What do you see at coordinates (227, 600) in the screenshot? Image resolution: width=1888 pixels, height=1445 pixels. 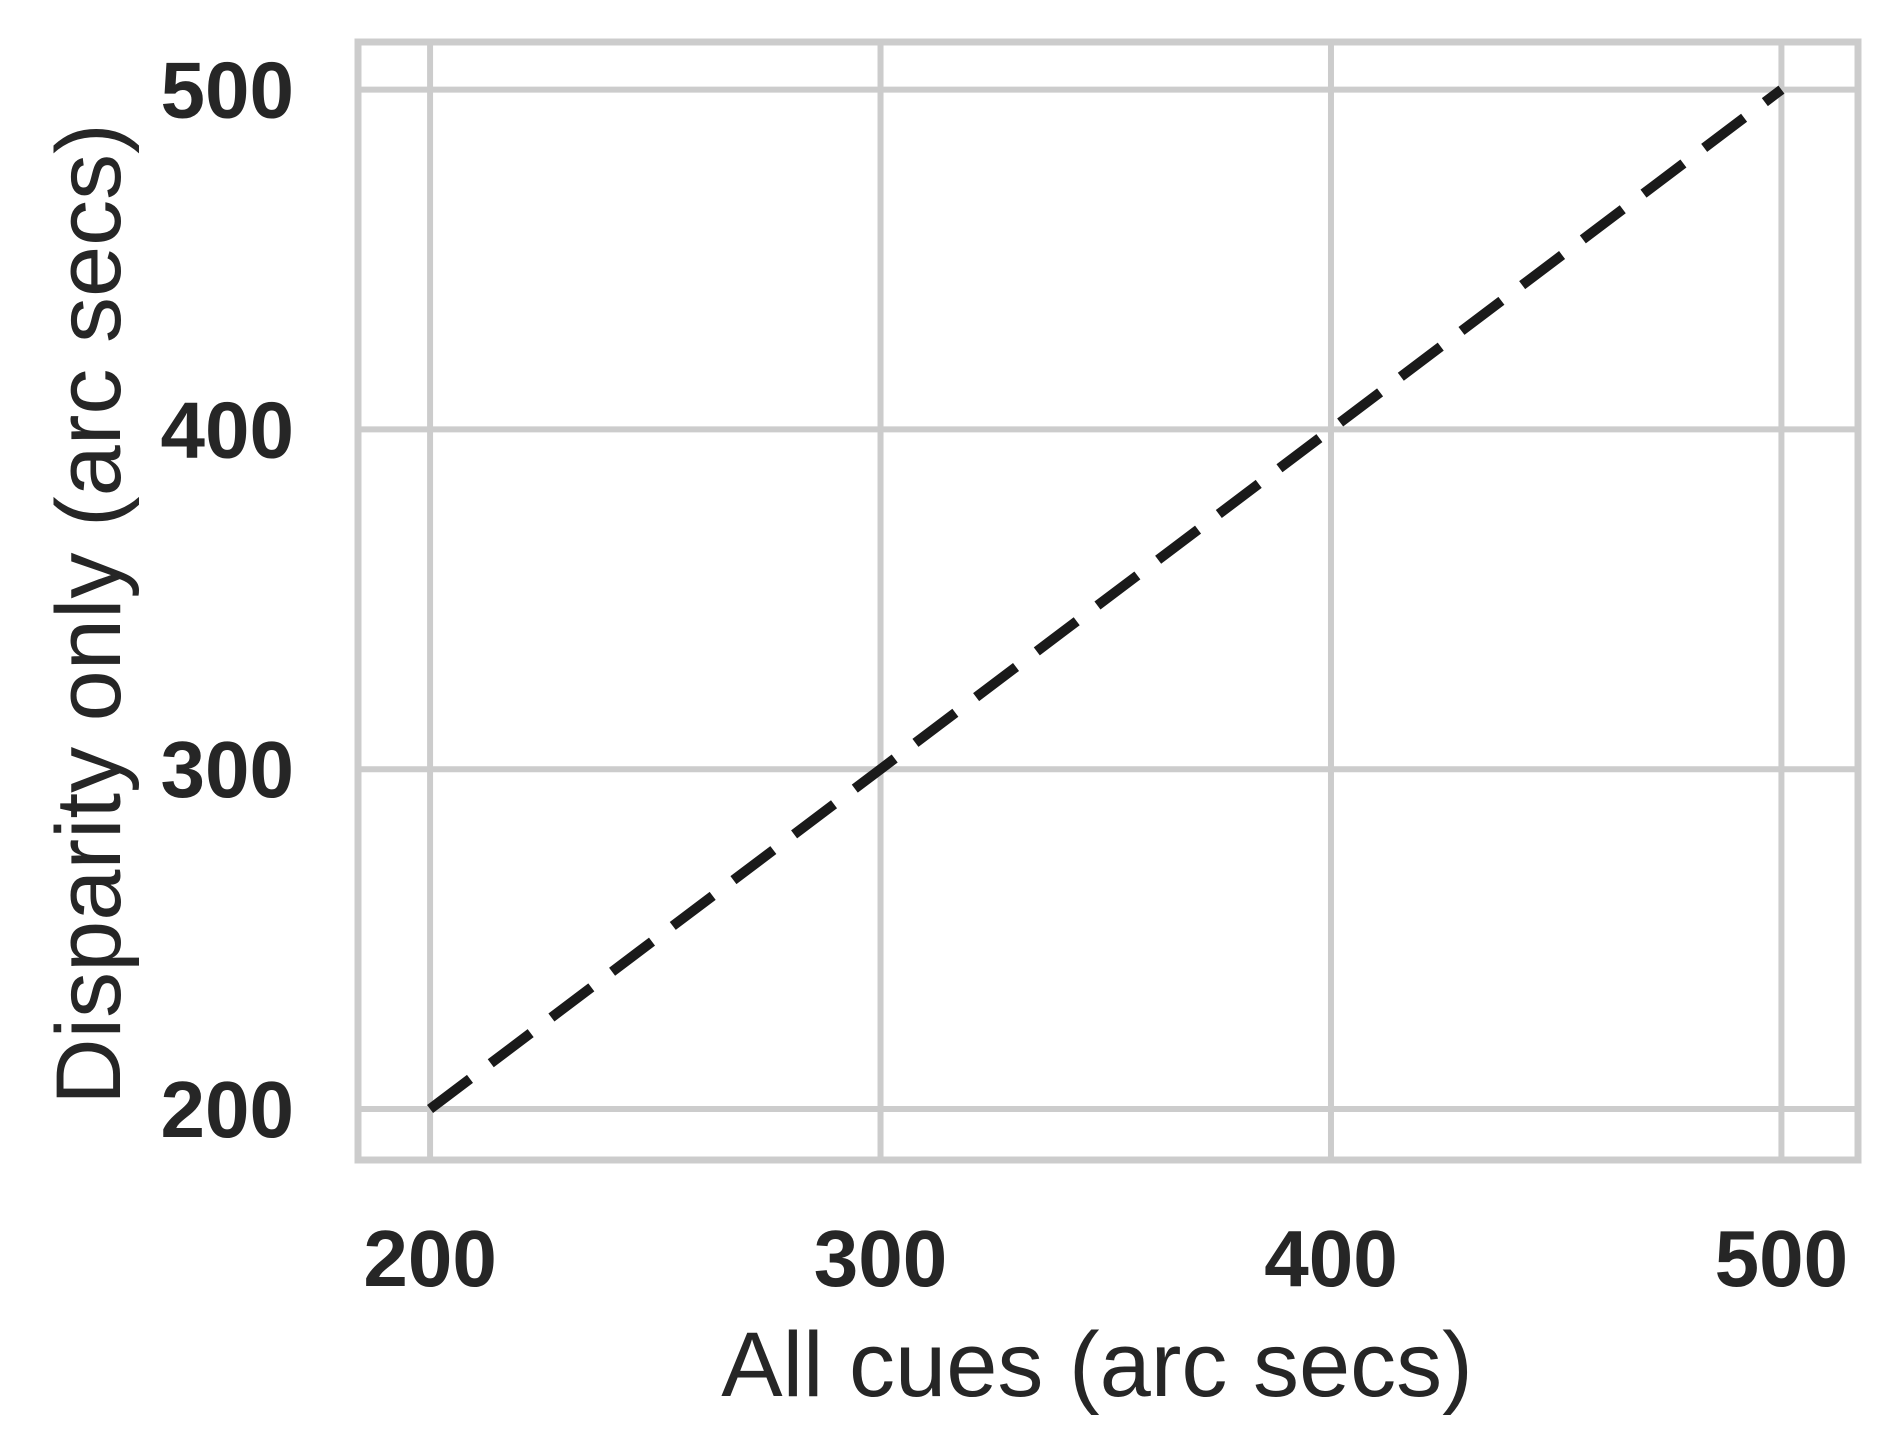 I see `y-tick-labels: 200 300 400 500` at bounding box center [227, 600].